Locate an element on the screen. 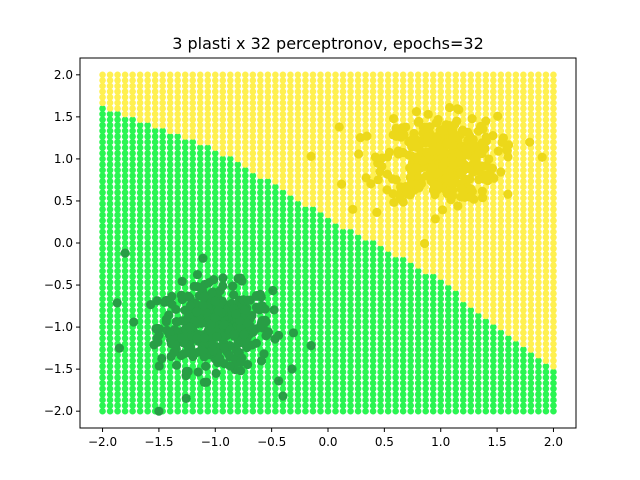 The image size is (640, 480). y-axis: −2.0−1.5−1.0−0.50.00.51.01.52.0 is located at coordinates (62, 243).